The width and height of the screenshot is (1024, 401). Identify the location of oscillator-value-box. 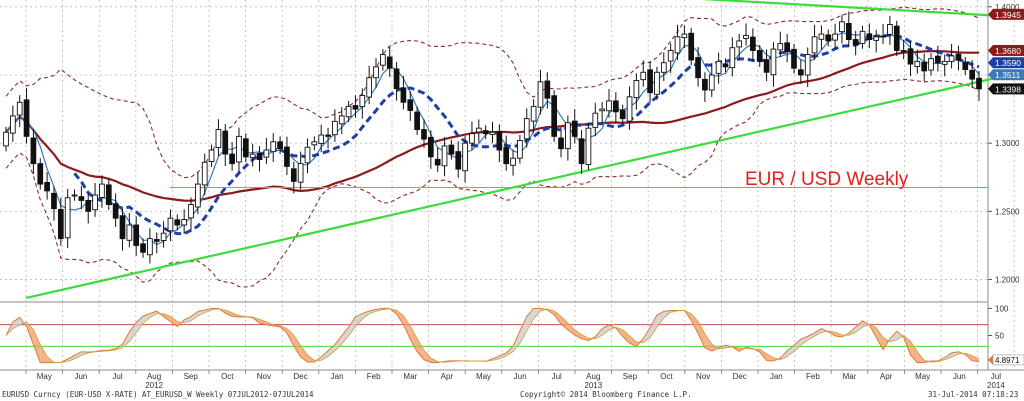
(1008, 360).